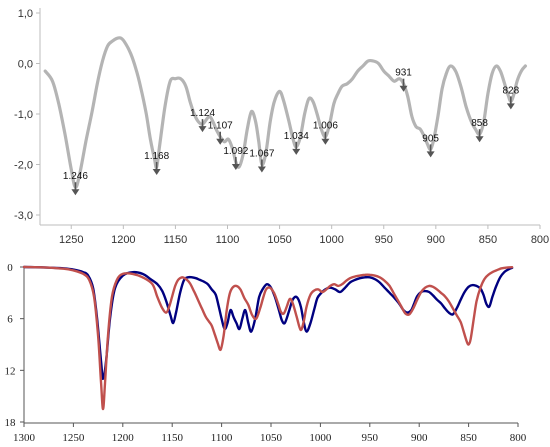 This screenshot has height=447, width=550. Describe the element at coordinates (23, 216) in the screenshot. I see `top-y-tick-label: -3,0` at that location.